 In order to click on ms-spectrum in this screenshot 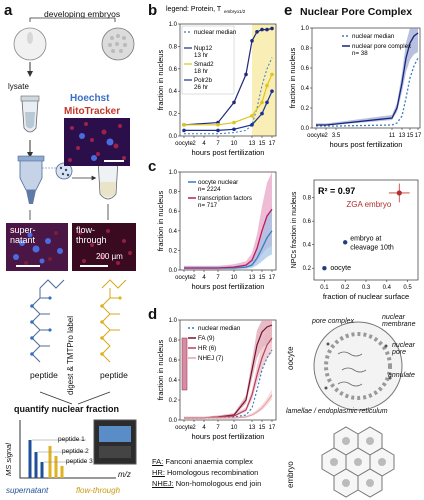, I will do `click(78, 449)`.